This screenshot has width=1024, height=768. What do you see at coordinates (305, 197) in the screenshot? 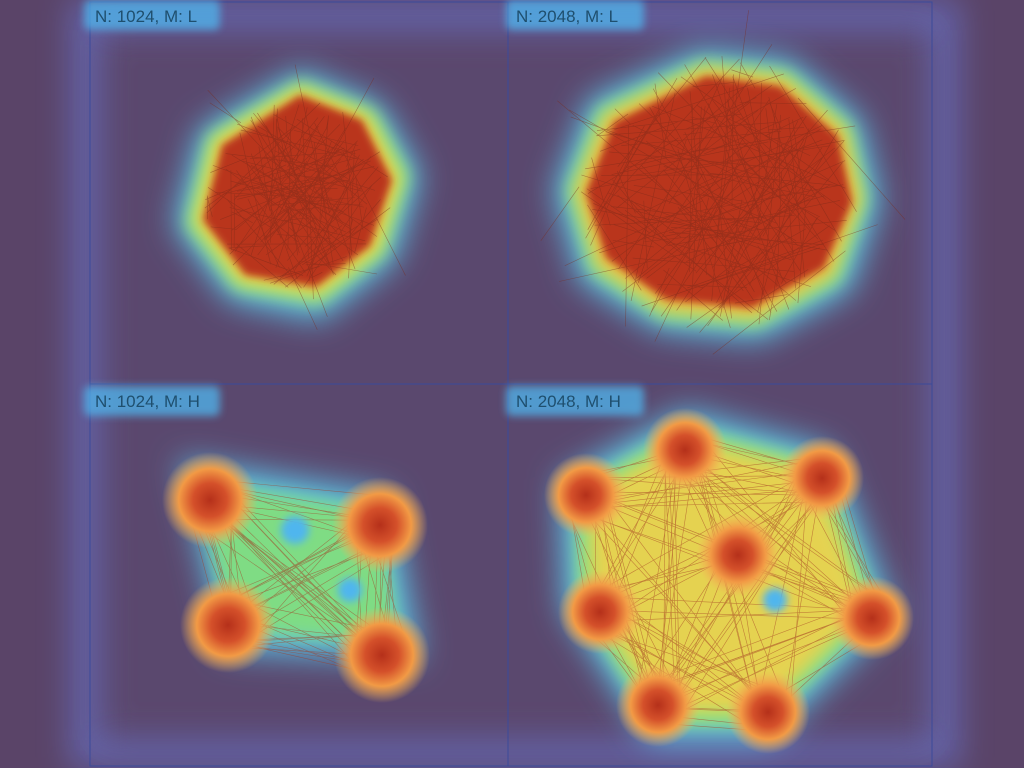
I see `edge-bundle` at bounding box center [305, 197].